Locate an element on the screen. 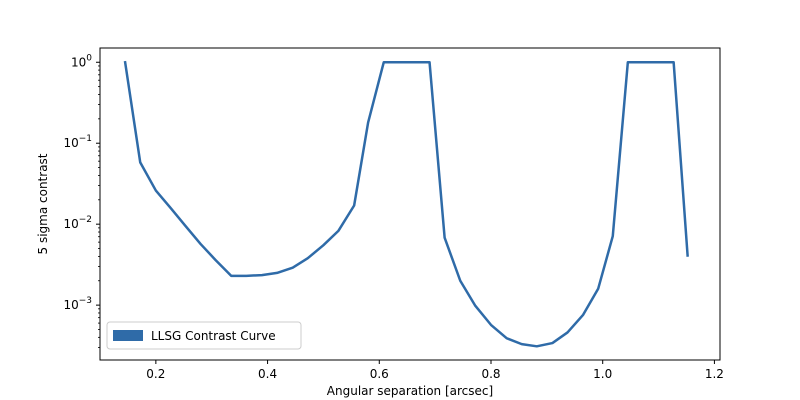 The image size is (800, 400). x-tick-label: 1.0 is located at coordinates (602, 374).